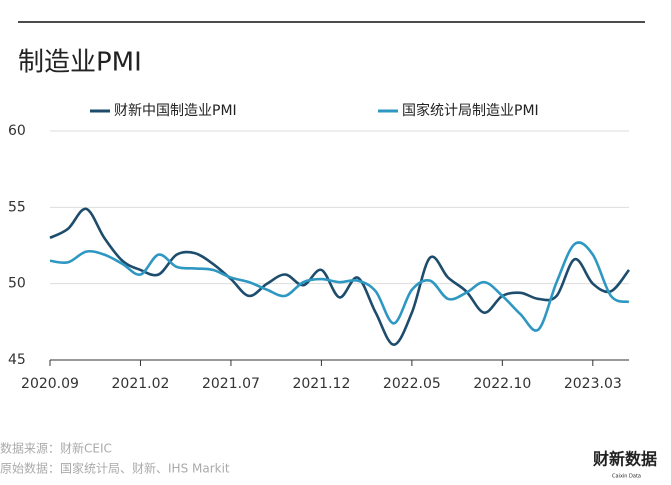 This screenshot has width=671, height=485. What do you see at coordinates (626, 477) in the screenshot?
I see `logo-sub: Caixin Data` at bounding box center [626, 477].